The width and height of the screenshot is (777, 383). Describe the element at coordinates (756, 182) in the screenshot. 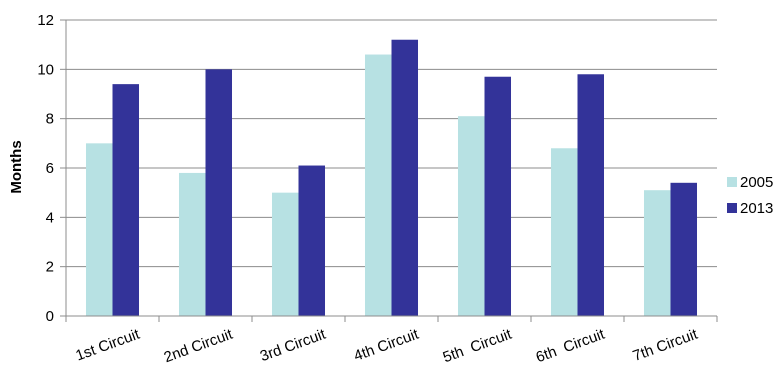

I see `legend-label-2005: 2005` at that location.